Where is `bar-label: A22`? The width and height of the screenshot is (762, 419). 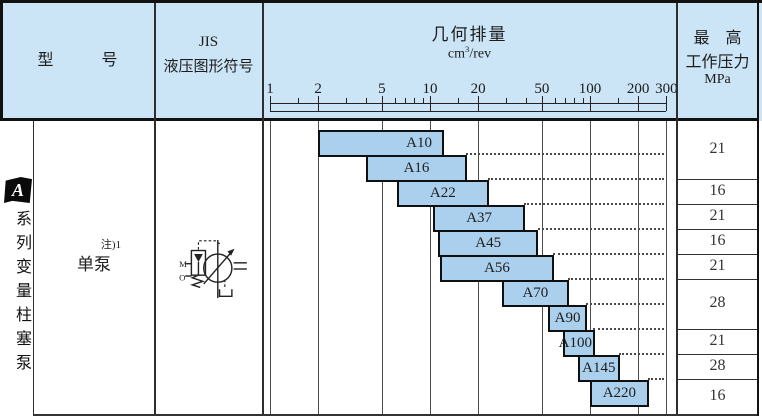
bar-label: A22 is located at coordinates (442, 193).